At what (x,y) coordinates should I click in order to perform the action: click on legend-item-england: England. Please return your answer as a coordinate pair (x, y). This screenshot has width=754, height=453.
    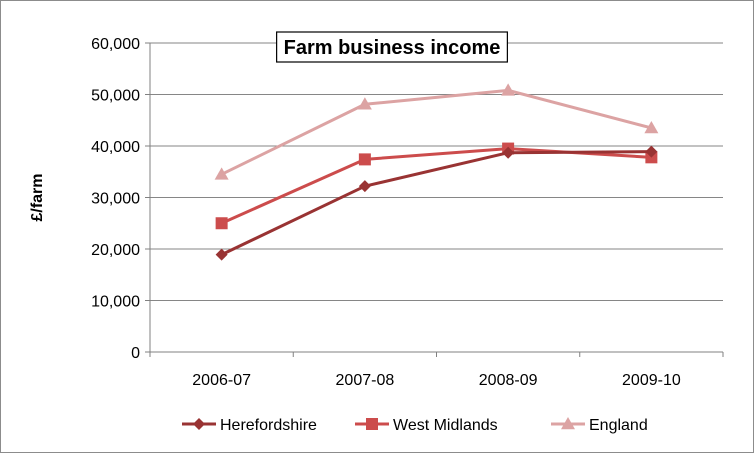
    Looking at the image, I should click on (599, 425).